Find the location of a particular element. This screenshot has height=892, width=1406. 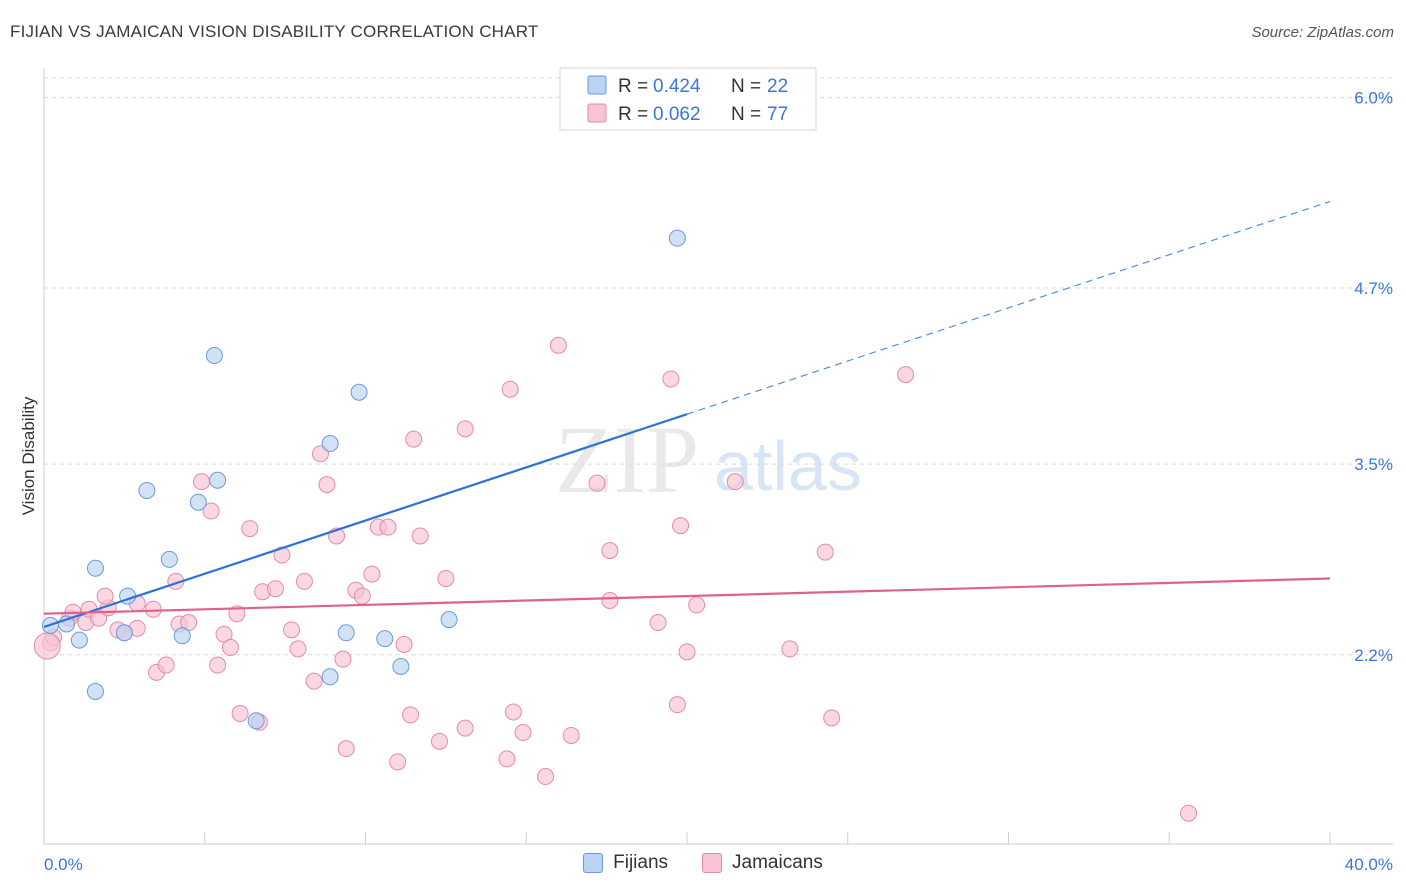

legend-fijian-n-label: N = is located at coordinates (746, 86).